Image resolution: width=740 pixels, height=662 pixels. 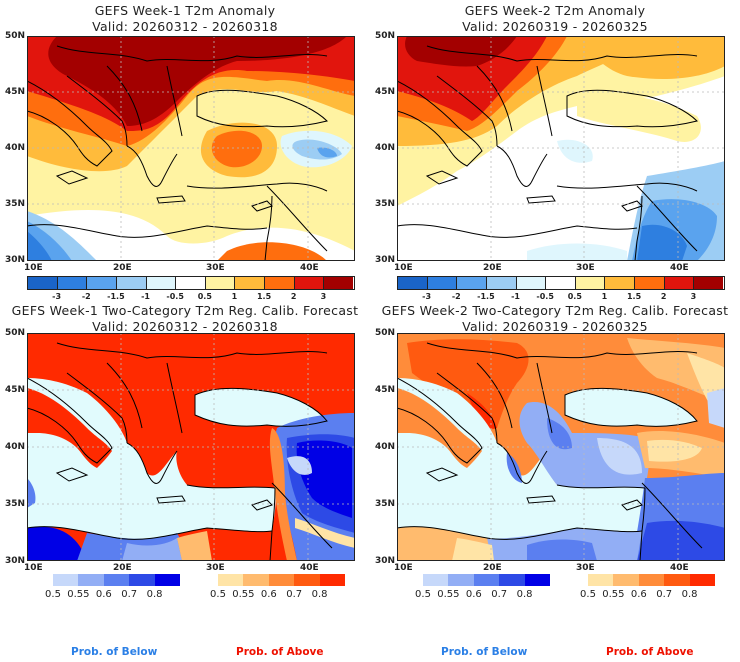 I want to click on colorbar-tick-label: 1, so click(x=604, y=296).